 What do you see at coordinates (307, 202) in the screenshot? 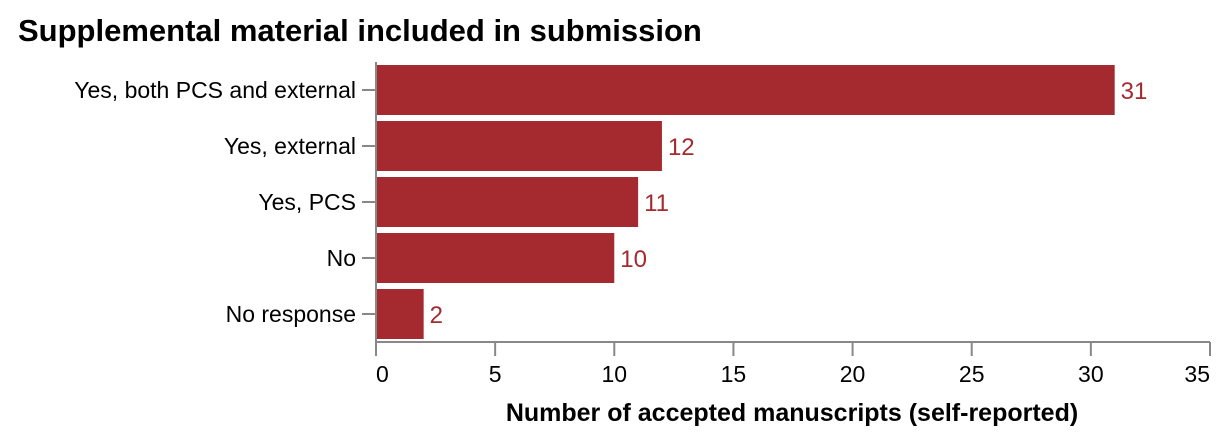
I see `y-tick-label: Yes, PCS` at bounding box center [307, 202].